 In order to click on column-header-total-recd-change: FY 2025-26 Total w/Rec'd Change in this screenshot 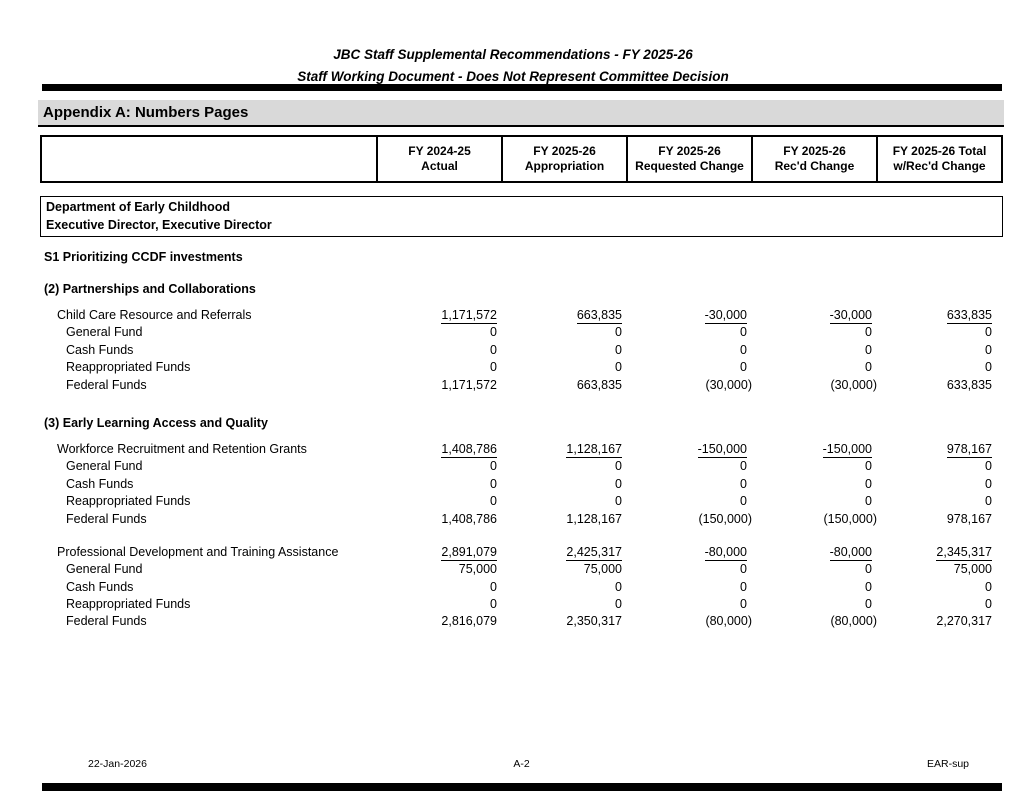, I will do `click(938, 159)`.